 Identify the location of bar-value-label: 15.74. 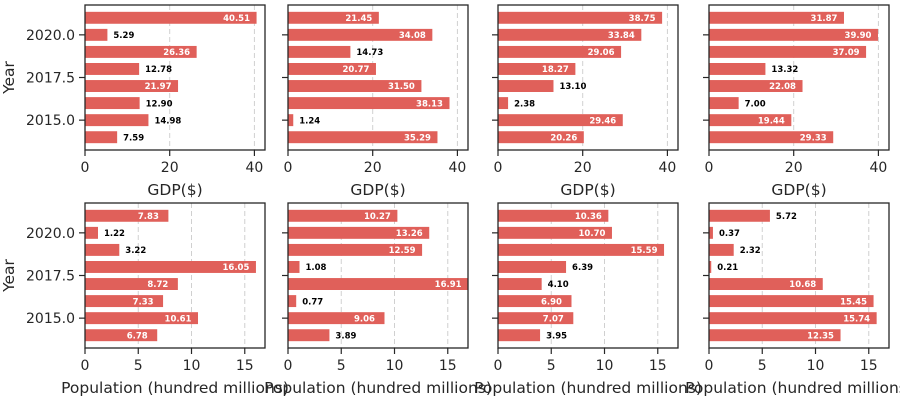
(856, 319).